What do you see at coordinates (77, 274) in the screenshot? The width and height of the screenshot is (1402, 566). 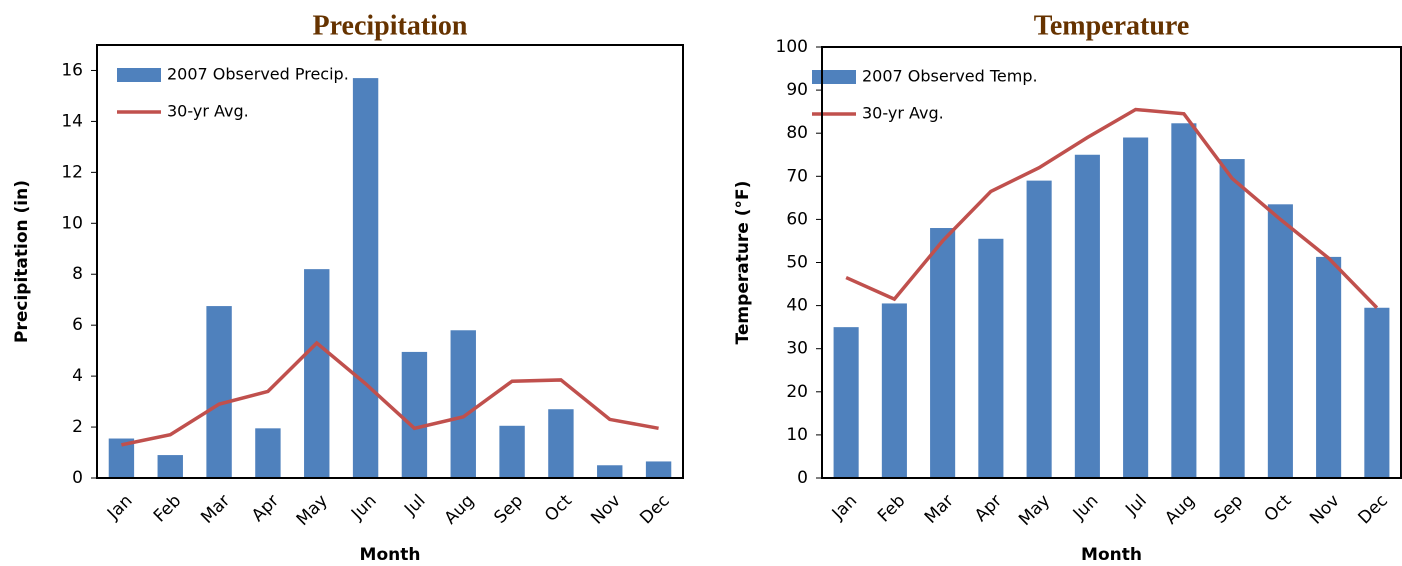 I see `y-tick-label: 8` at bounding box center [77, 274].